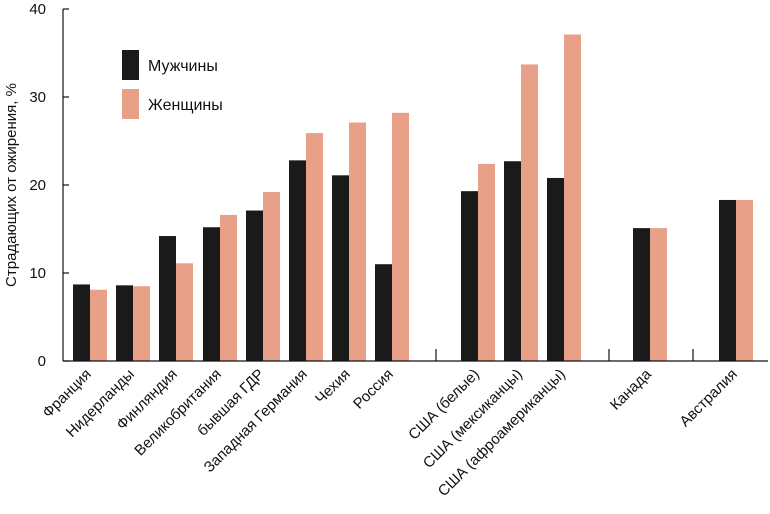  I want to click on legend-label-men: Мужчины, so click(183, 66).